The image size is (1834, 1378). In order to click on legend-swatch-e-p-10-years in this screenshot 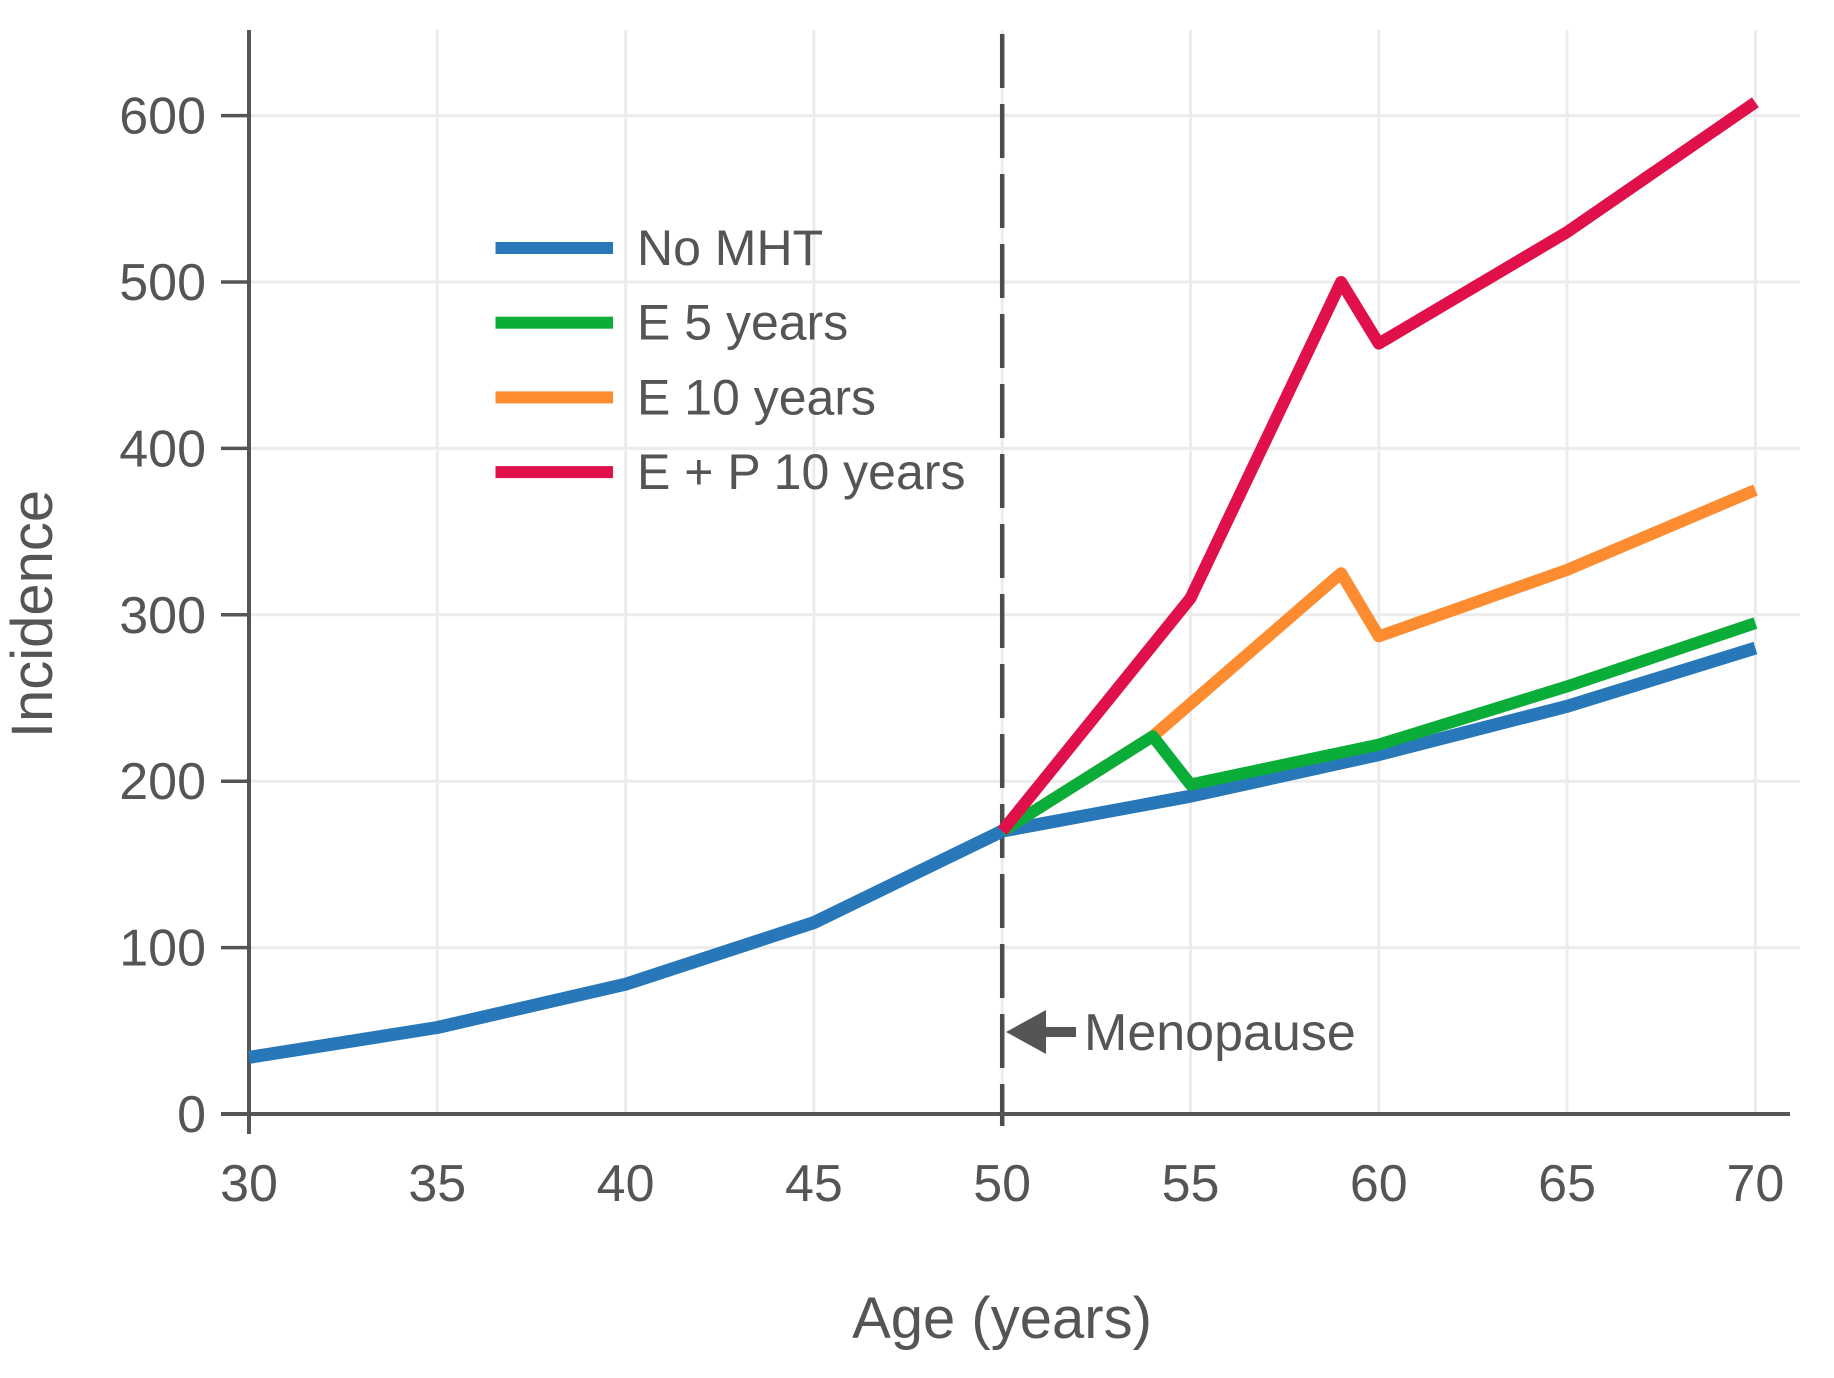, I will do `click(554, 472)`.